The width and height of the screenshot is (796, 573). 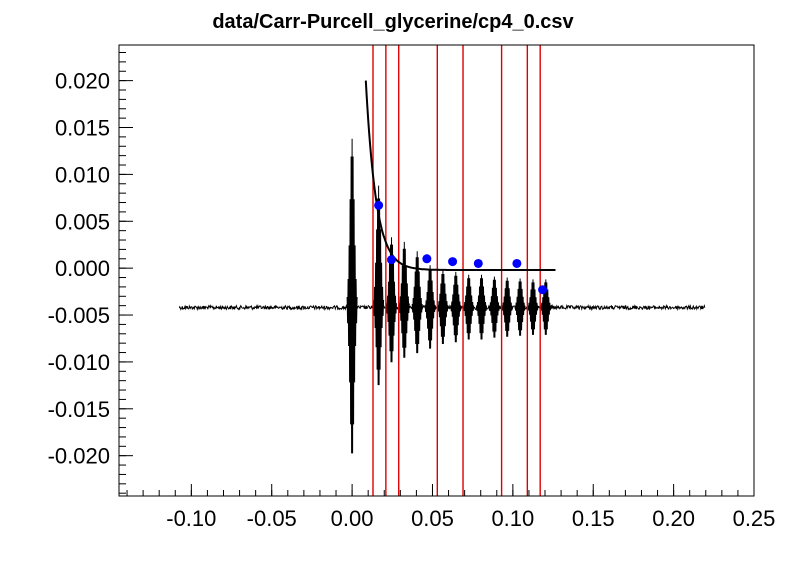 I want to click on x-tick-label: 0.15, so click(x=593, y=518).